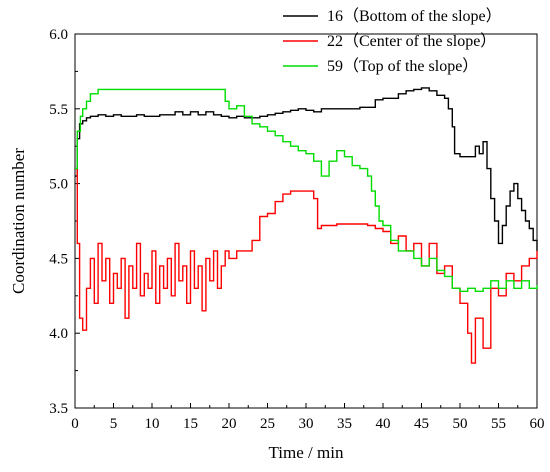 Image resolution: width=550 pixels, height=472 pixels. What do you see at coordinates (58, 185) in the screenshot?
I see `y-tick-label: 5.0` at bounding box center [58, 185].